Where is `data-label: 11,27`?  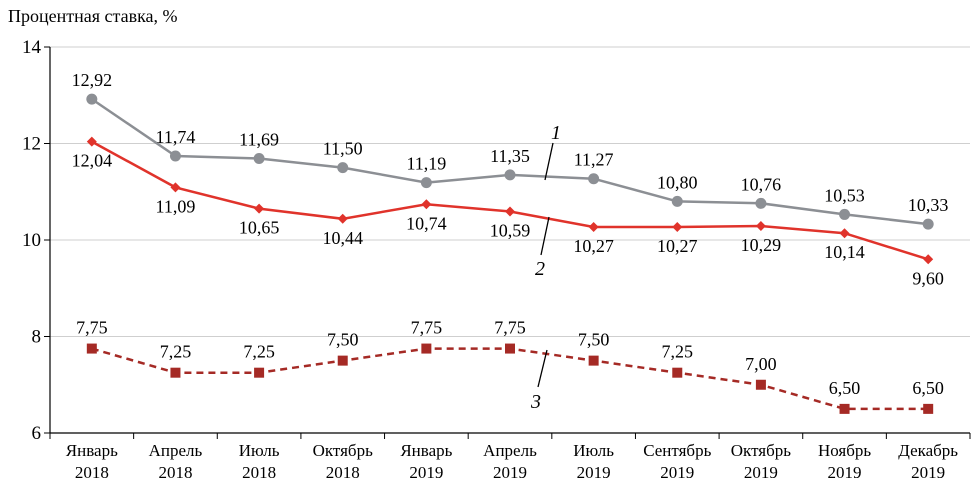
data-label: 11,27 is located at coordinates (594, 160).